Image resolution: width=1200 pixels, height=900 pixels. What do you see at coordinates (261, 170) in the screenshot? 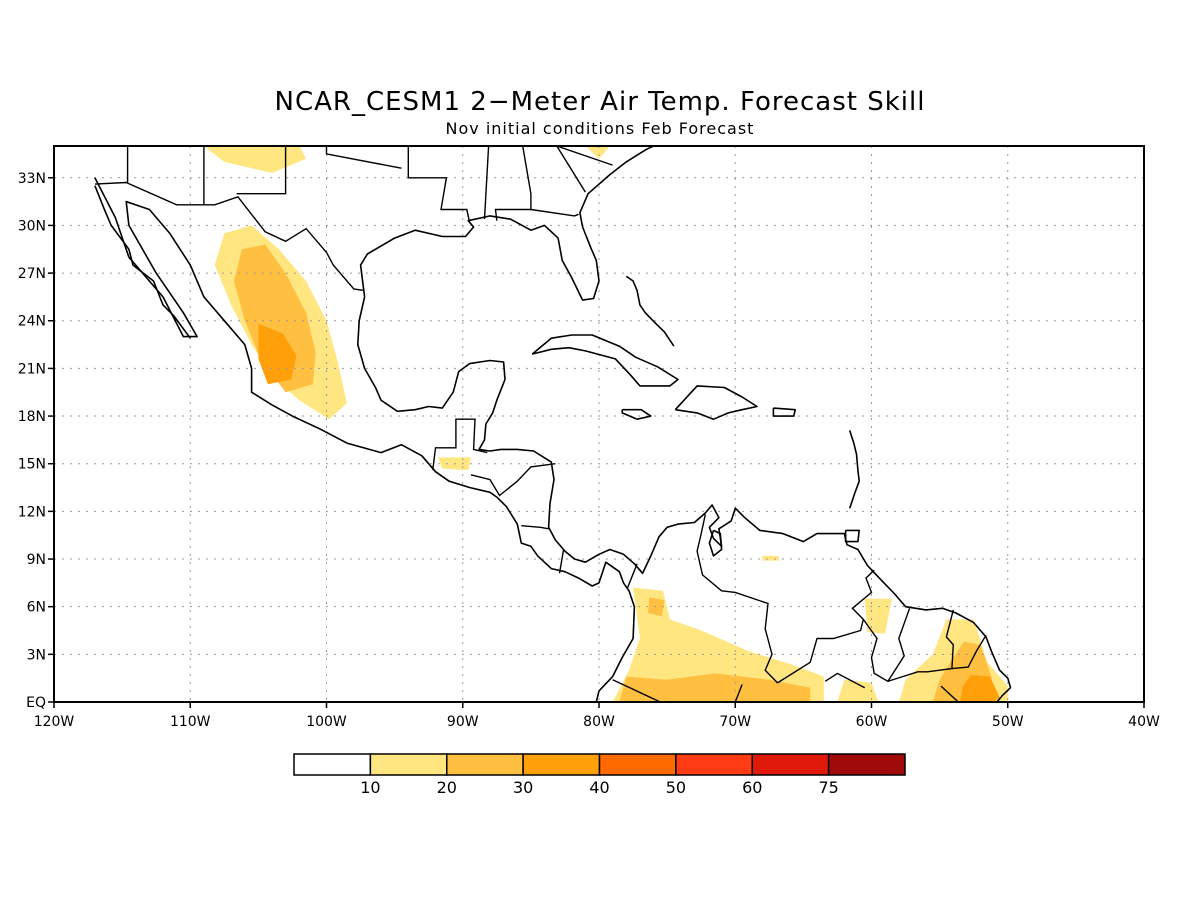
I see `border-us-states-tx` at bounding box center [261, 170].